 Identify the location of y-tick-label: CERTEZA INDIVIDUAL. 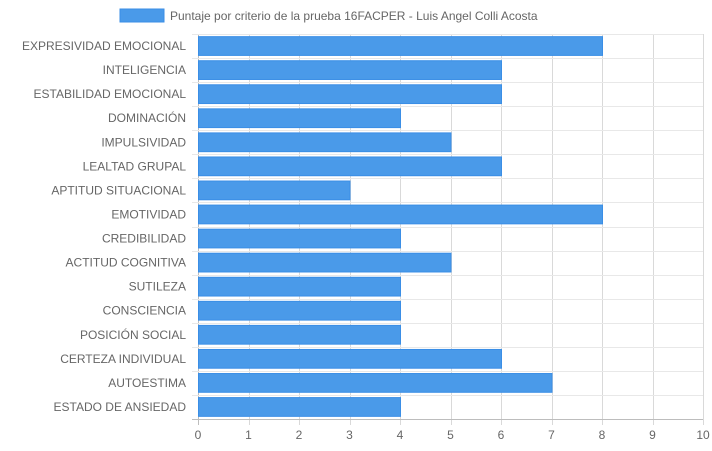
(123, 359).